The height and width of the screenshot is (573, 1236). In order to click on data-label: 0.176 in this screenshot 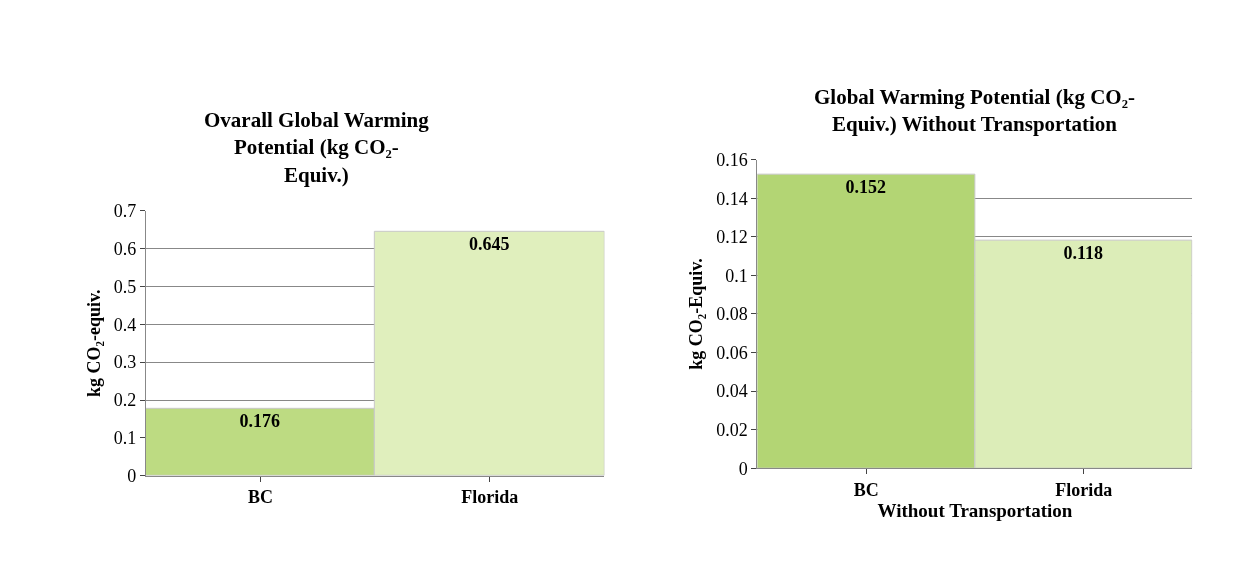, I will do `click(260, 421)`.